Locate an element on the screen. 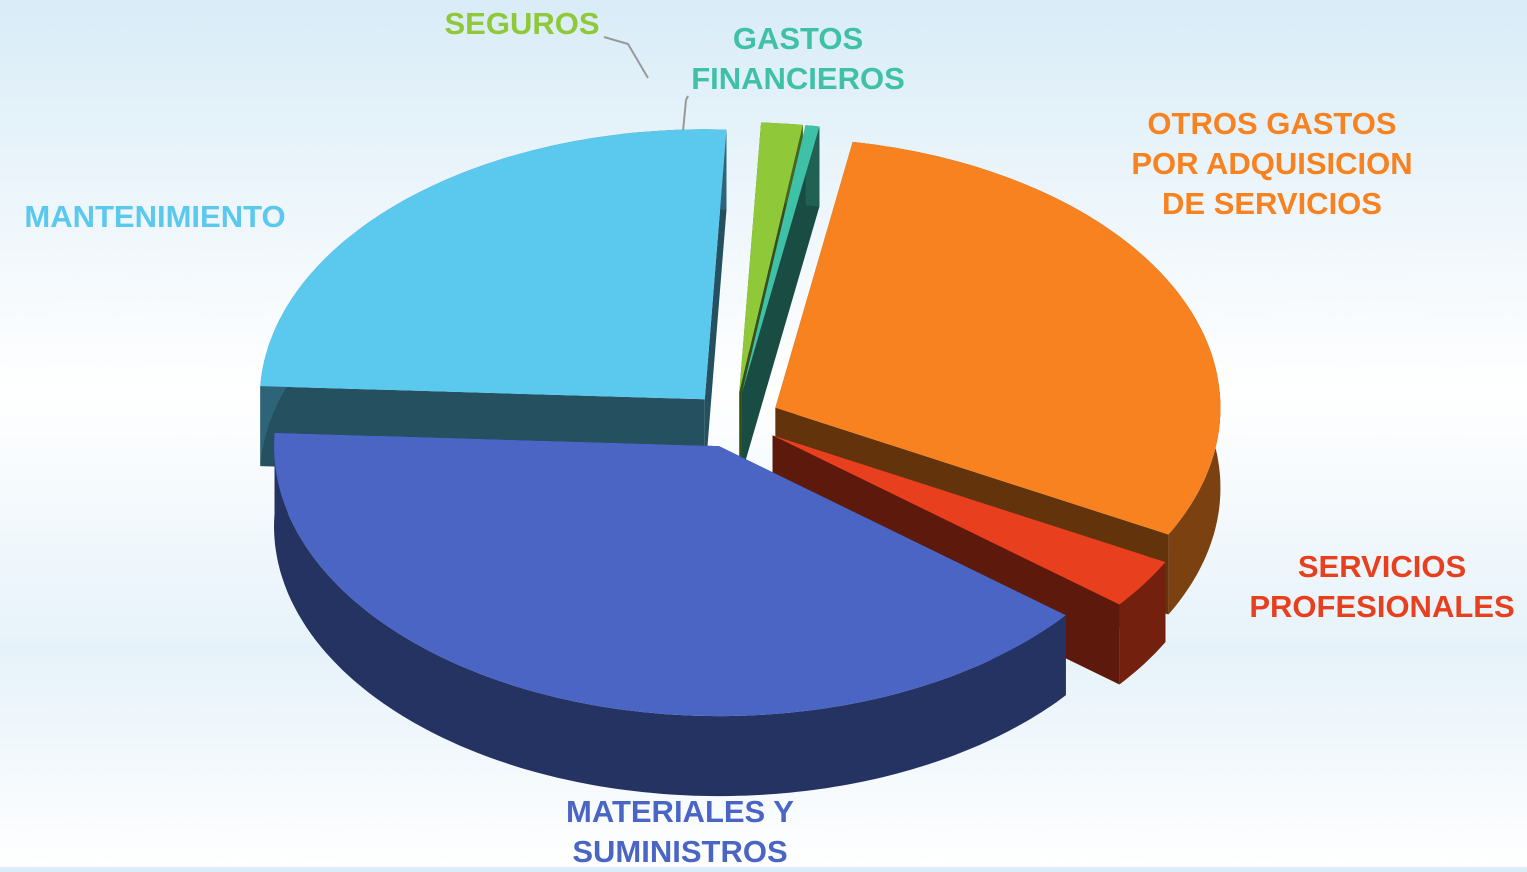  slice-label: MATERIALES Y SUMINISTROS is located at coordinates (680, 831).